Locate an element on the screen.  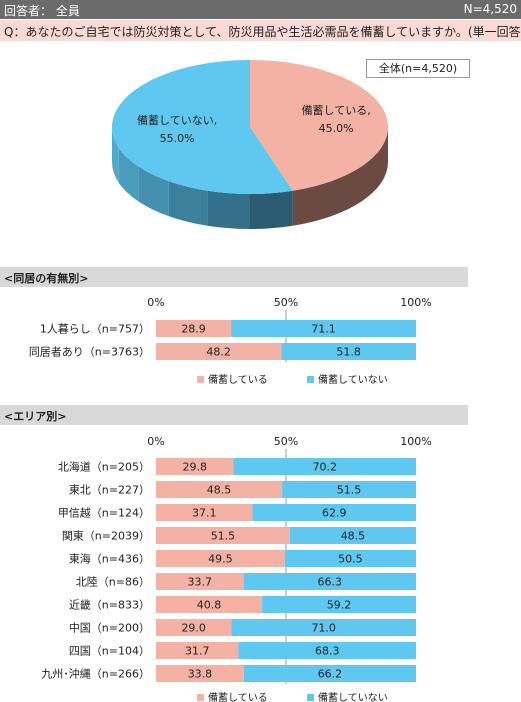
area-value-not-stocked: 50.5 is located at coordinates (350, 559).